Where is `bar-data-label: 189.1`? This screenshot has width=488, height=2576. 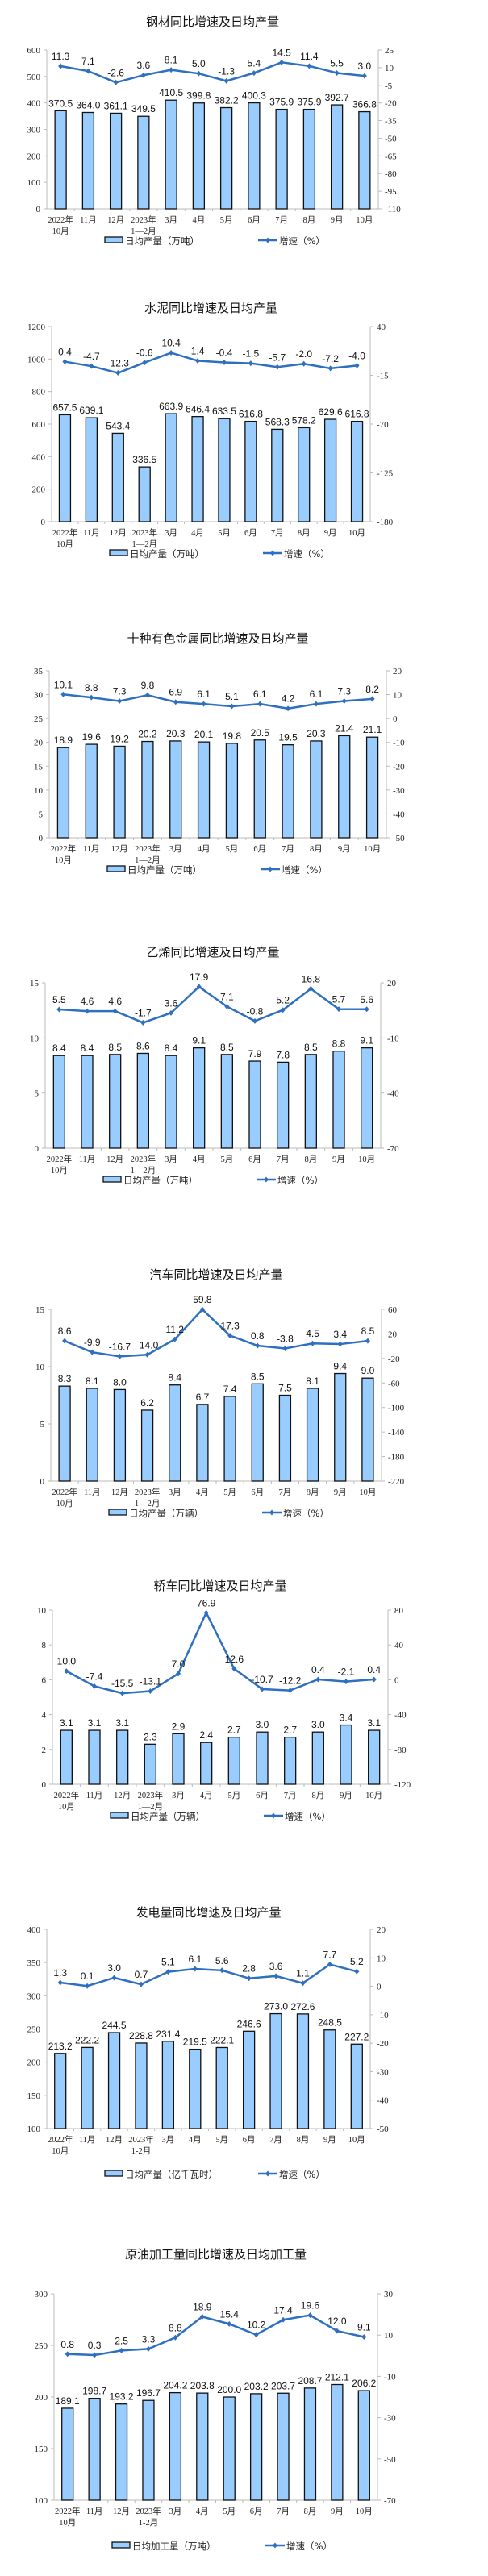
bar-data-label: 189.1 is located at coordinates (68, 2401).